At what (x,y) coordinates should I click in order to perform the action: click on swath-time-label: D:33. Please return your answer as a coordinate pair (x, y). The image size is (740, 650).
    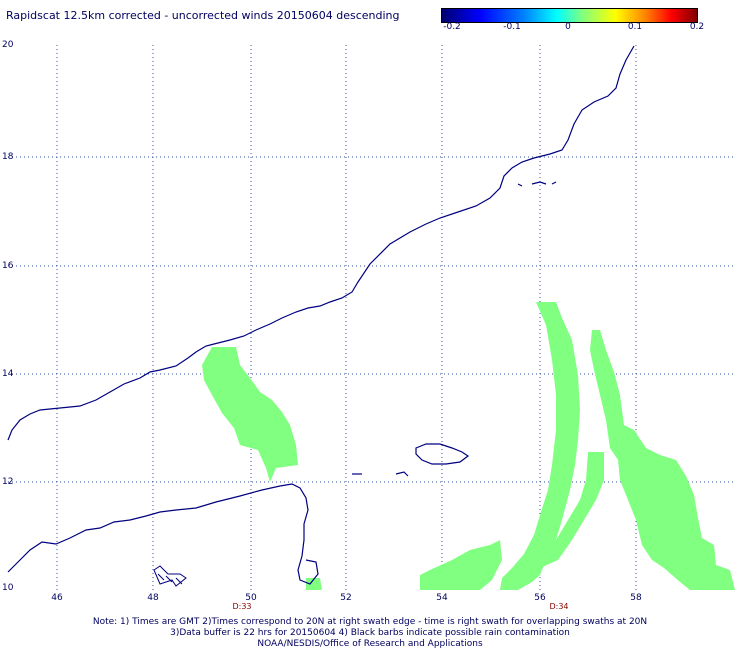
    Looking at the image, I should click on (242, 606).